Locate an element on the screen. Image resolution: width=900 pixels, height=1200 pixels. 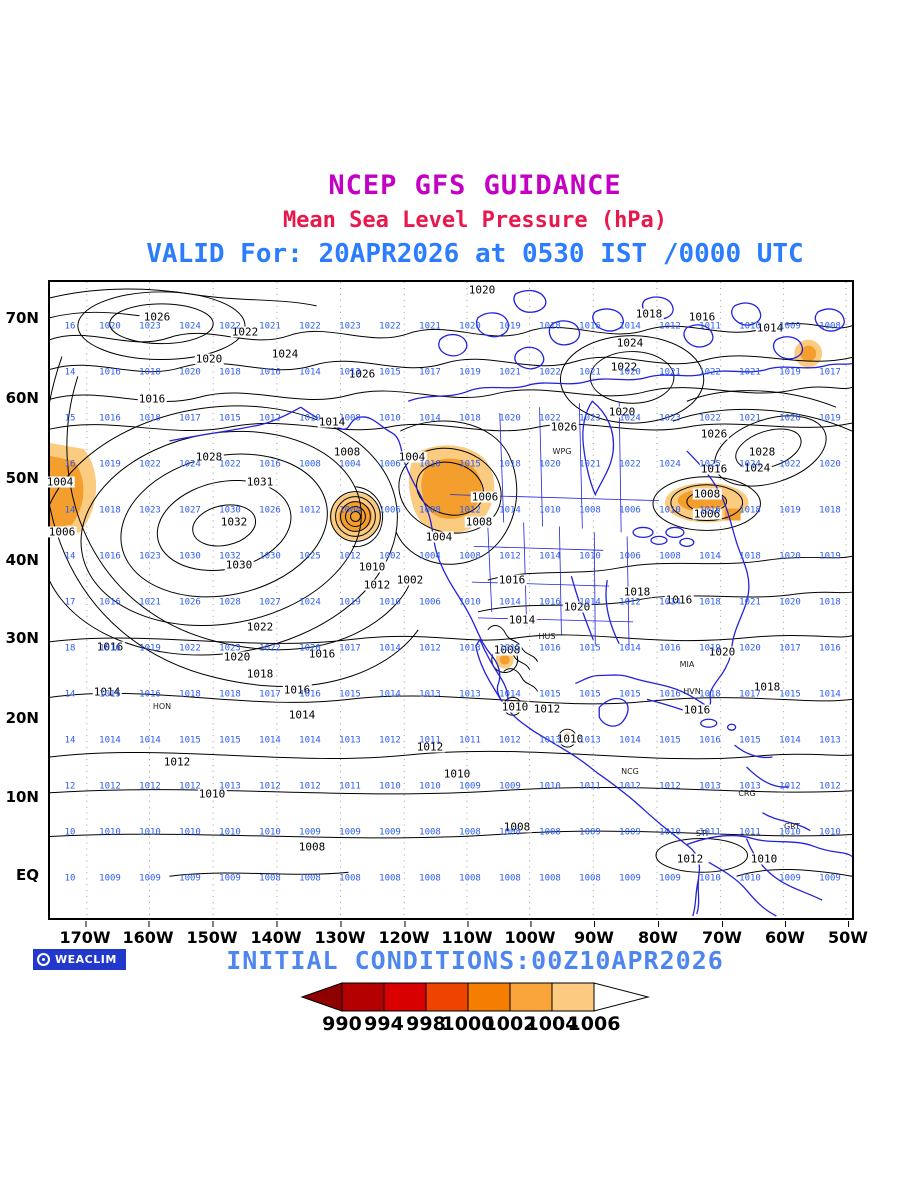
y-tick-label: 70N is located at coordinates (22, 318).